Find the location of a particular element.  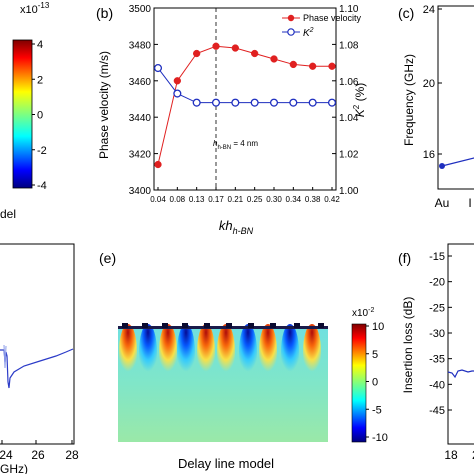

panel-c-ytick: 24 is located at coordinates (429, 10).